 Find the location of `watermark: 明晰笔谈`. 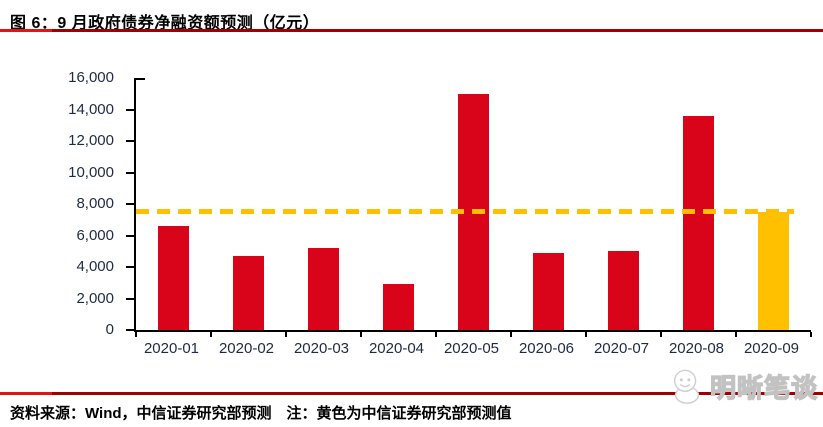

watermark: 明晰笔谈 is located at coordinates (743, 386).